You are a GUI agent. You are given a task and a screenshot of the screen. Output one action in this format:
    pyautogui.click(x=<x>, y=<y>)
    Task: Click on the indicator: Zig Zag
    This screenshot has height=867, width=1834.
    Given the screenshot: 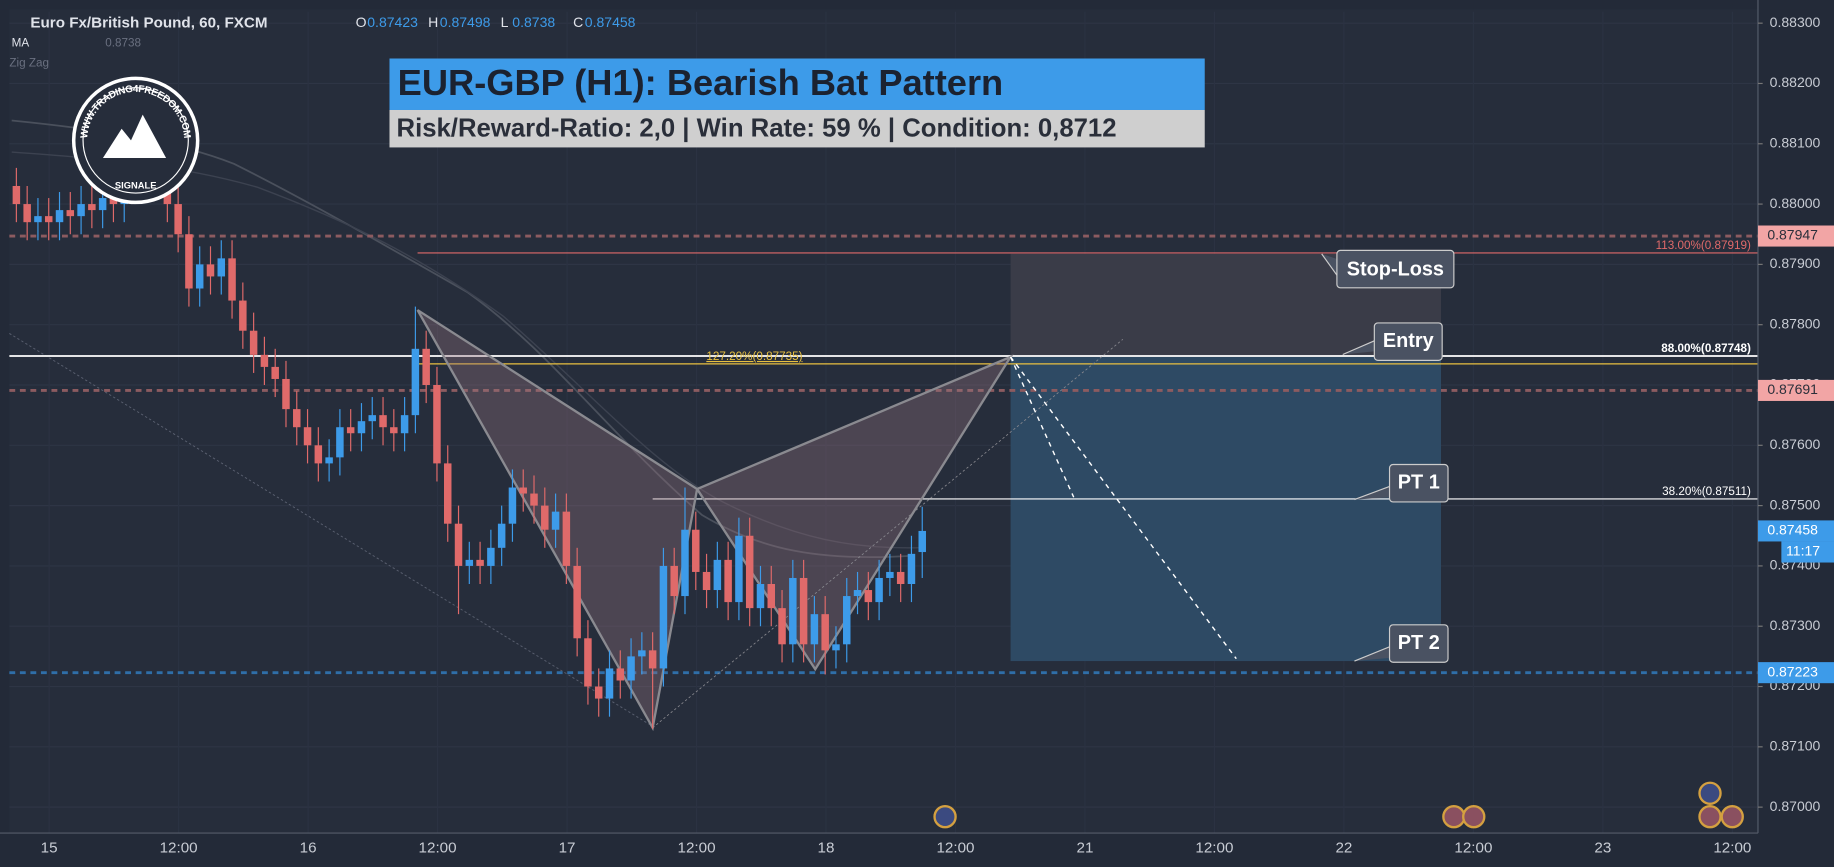 What is the action you would take?
    pyautogui.click(x=29, y=62)
    